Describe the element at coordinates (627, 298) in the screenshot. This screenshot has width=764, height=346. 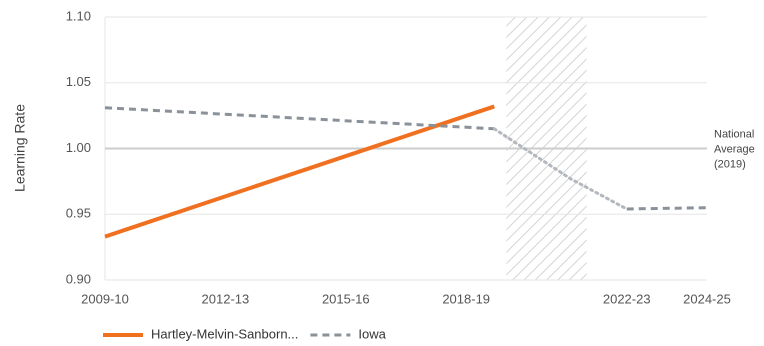
I see `x-tick-label: 2022-23` at that location.